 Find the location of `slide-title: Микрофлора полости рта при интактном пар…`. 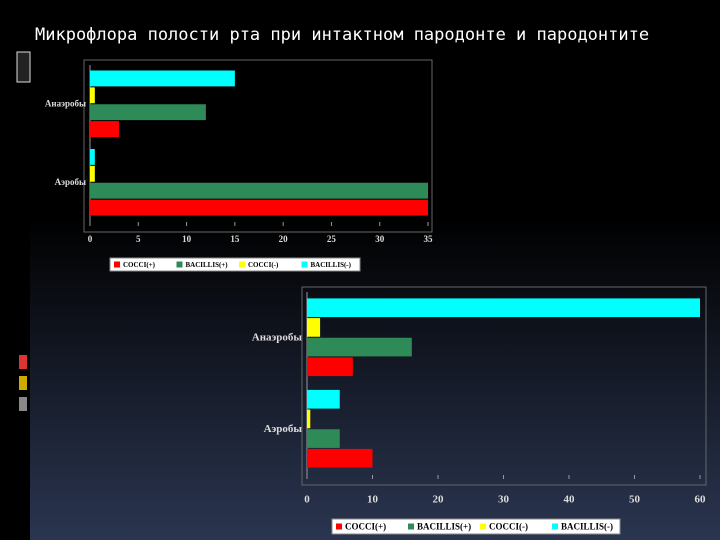

slide-title: Микрофлора полости рта при интактном пар… is located at coordinates (342, 35).